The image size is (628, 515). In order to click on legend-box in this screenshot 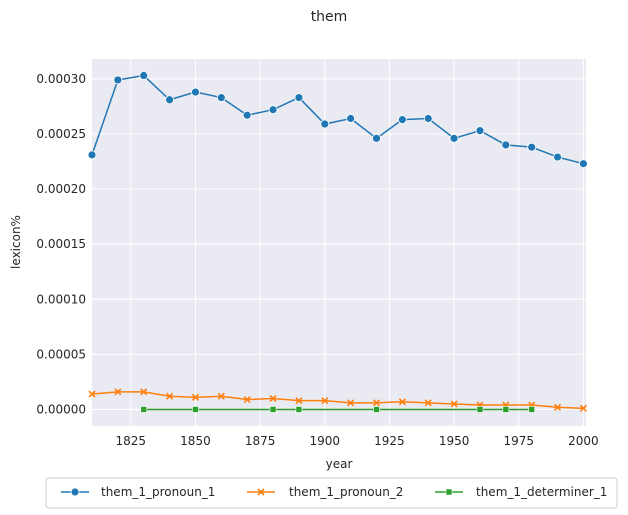, I will do `click(331, 493)`.